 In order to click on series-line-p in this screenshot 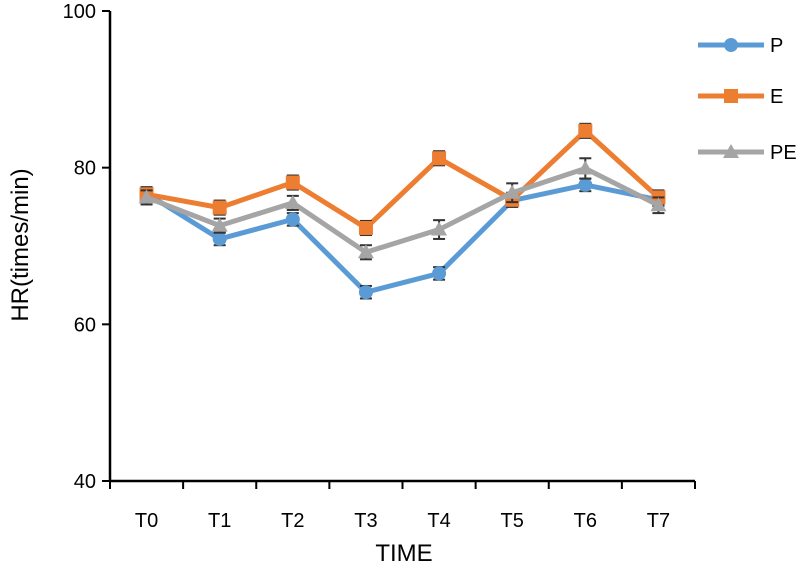, I will do `click(402, 238)`.